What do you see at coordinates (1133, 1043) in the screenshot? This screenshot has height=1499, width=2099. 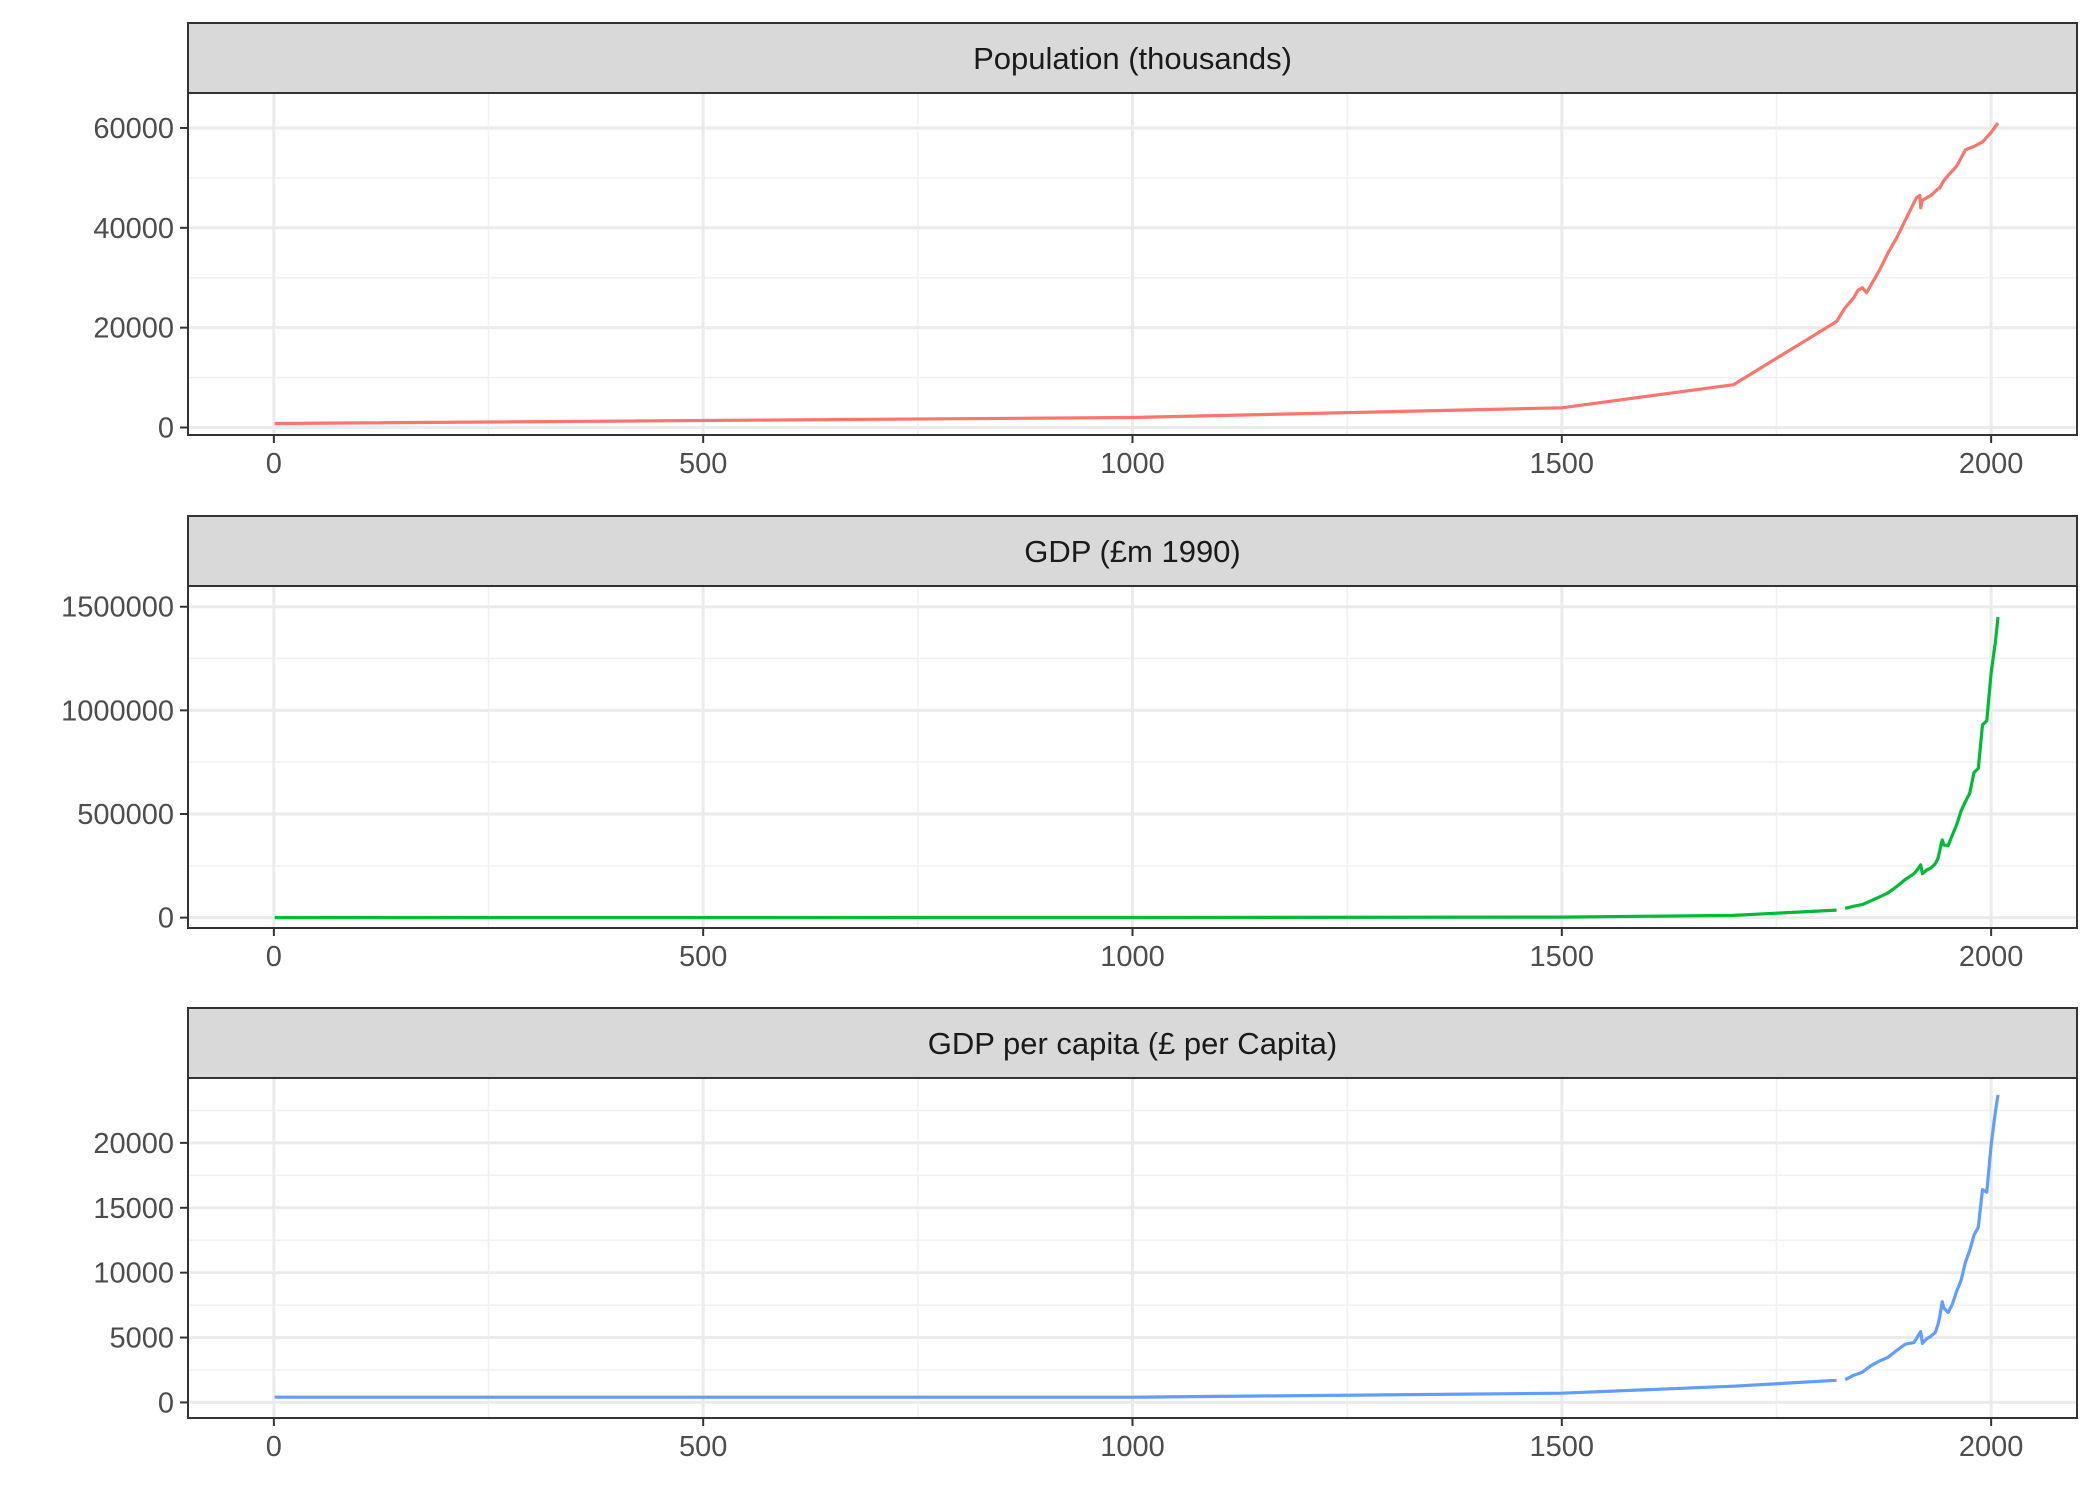 I see `facet-title: GDP per capita (£ per Capita)` at bounding box center [1133, 1043].